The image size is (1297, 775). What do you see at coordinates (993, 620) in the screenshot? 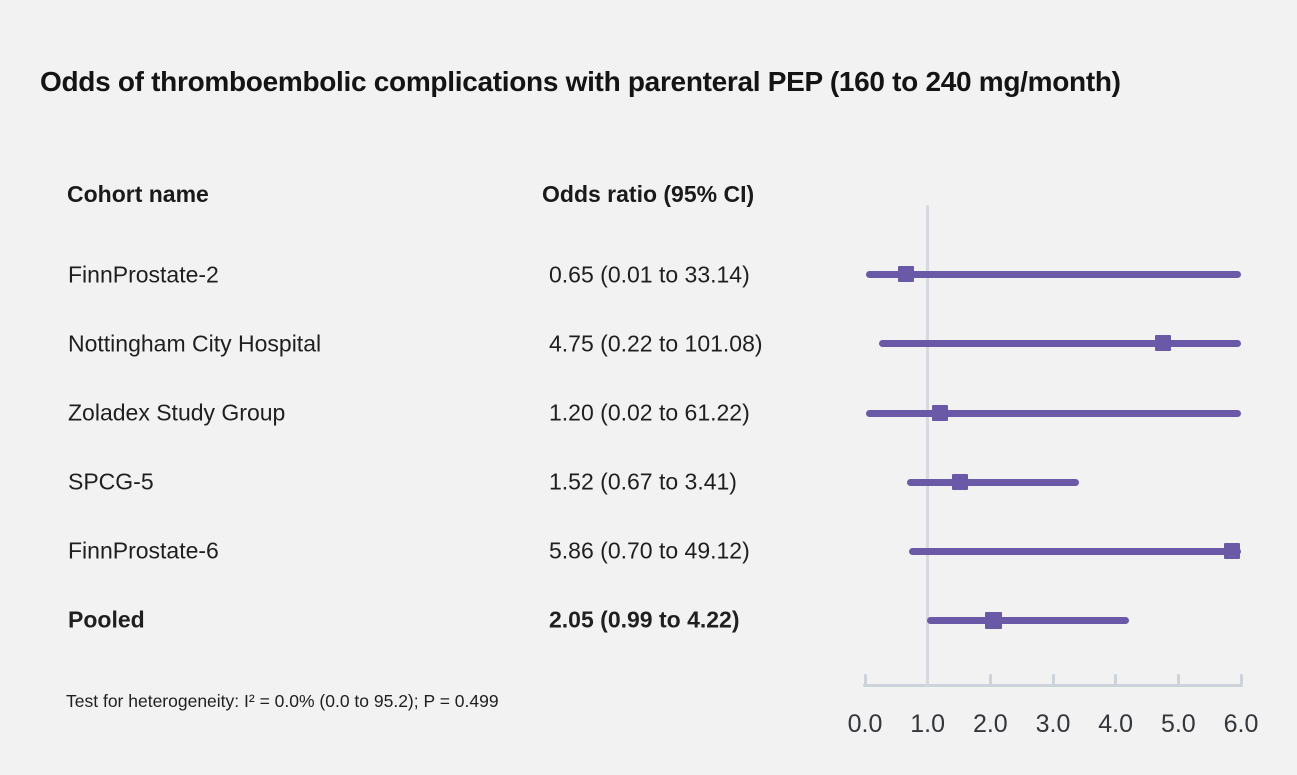
I see `pooled-estimate-marker` at bounding box center [993, 620].